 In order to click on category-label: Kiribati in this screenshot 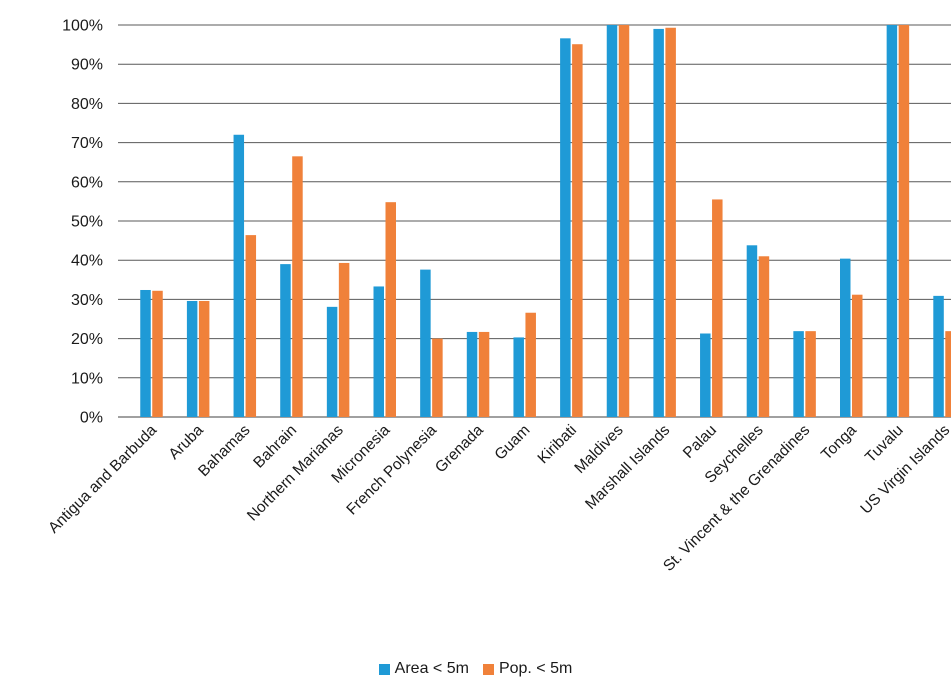, I will do `click(558, 445)`.